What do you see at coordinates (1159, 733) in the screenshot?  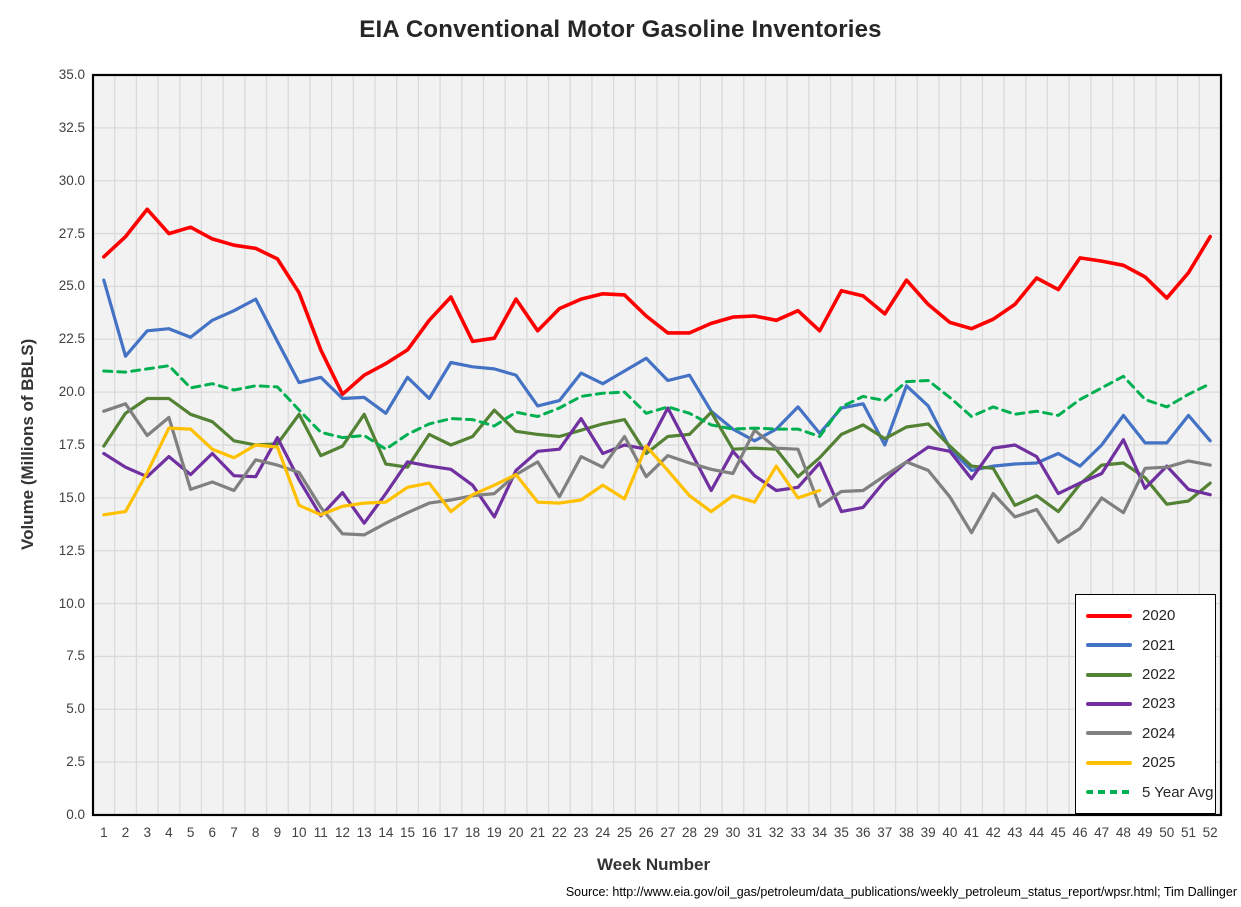 I see `legend-label: 2024` at bounding box center [1159, 733].